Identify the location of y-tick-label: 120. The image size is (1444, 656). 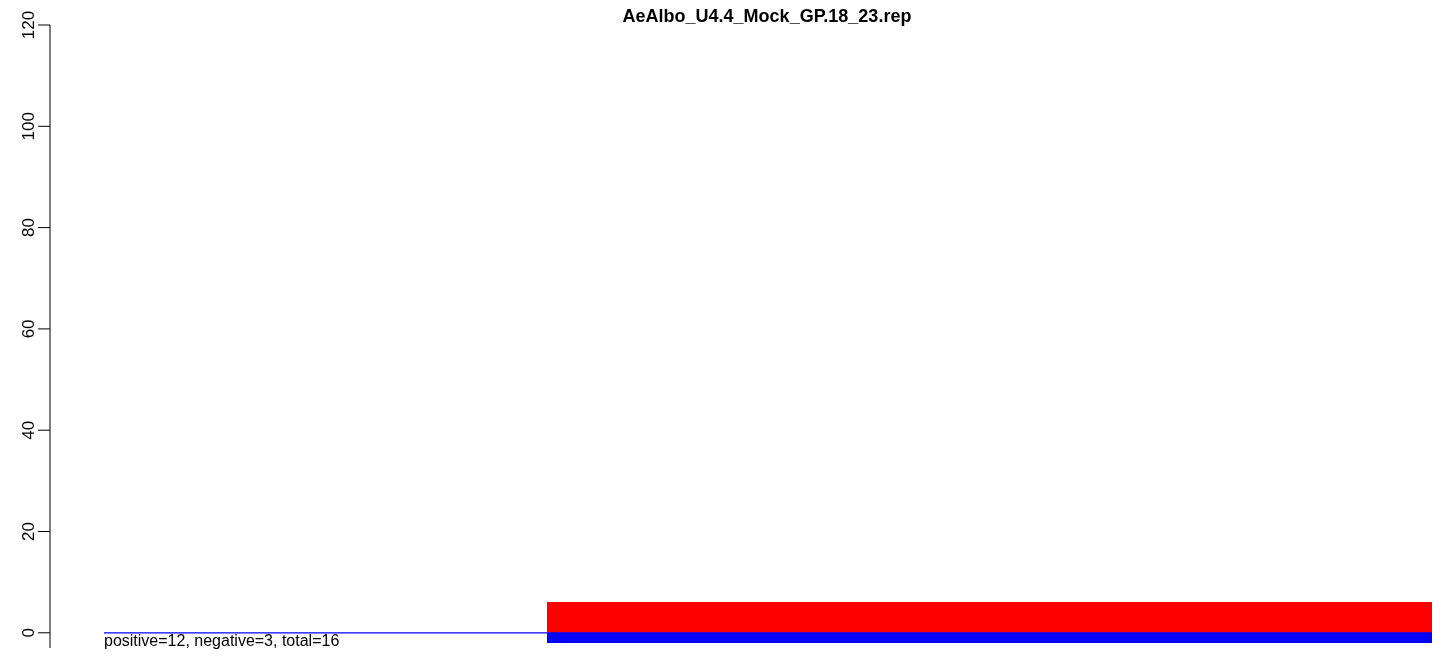
(28, 25).